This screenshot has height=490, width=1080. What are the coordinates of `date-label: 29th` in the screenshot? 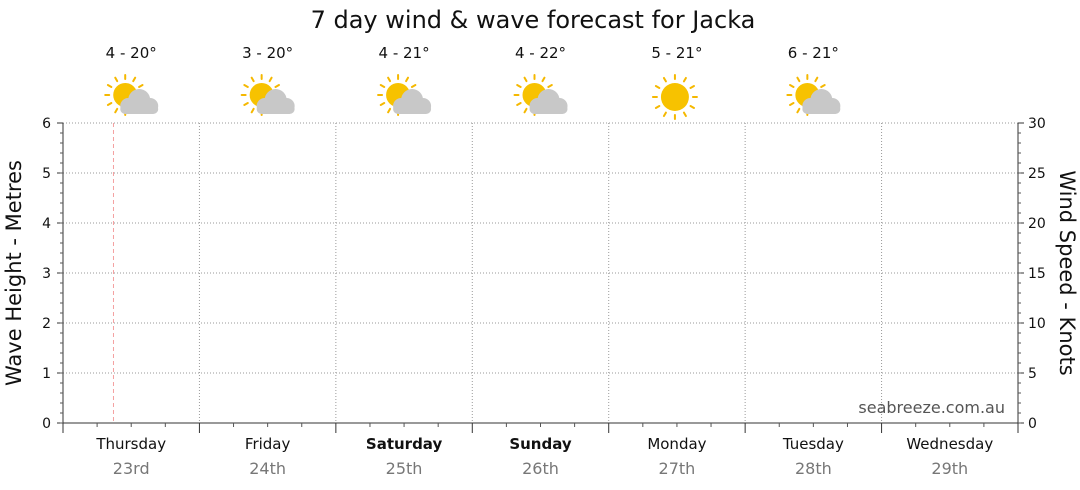 It's located at (949, 468).